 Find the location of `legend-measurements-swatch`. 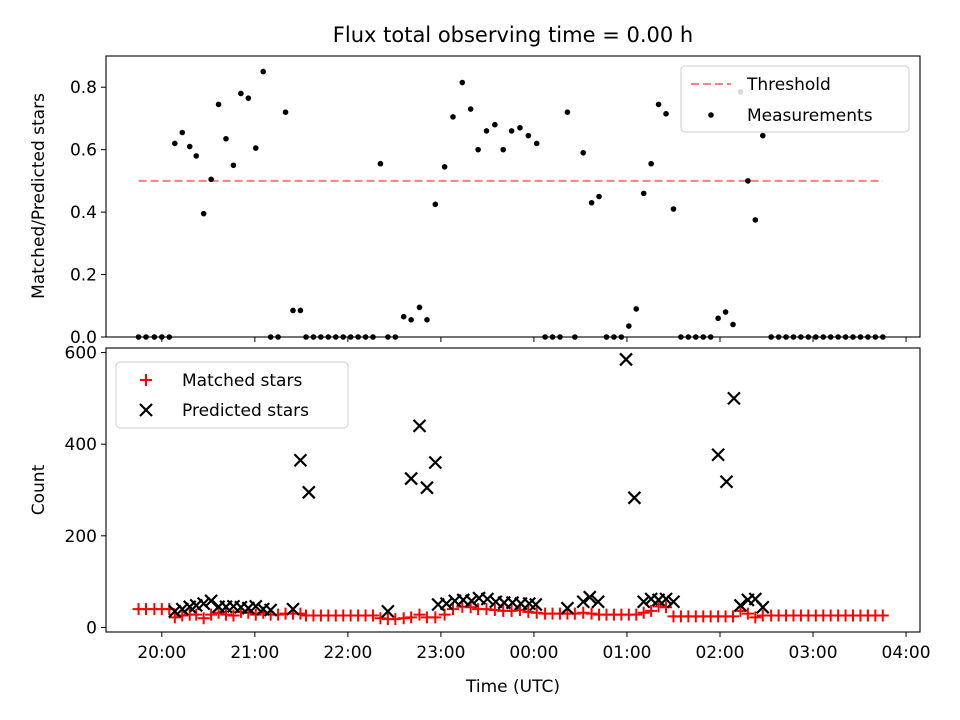

legend-measurements-swatch is located at coordinates (711, 115).